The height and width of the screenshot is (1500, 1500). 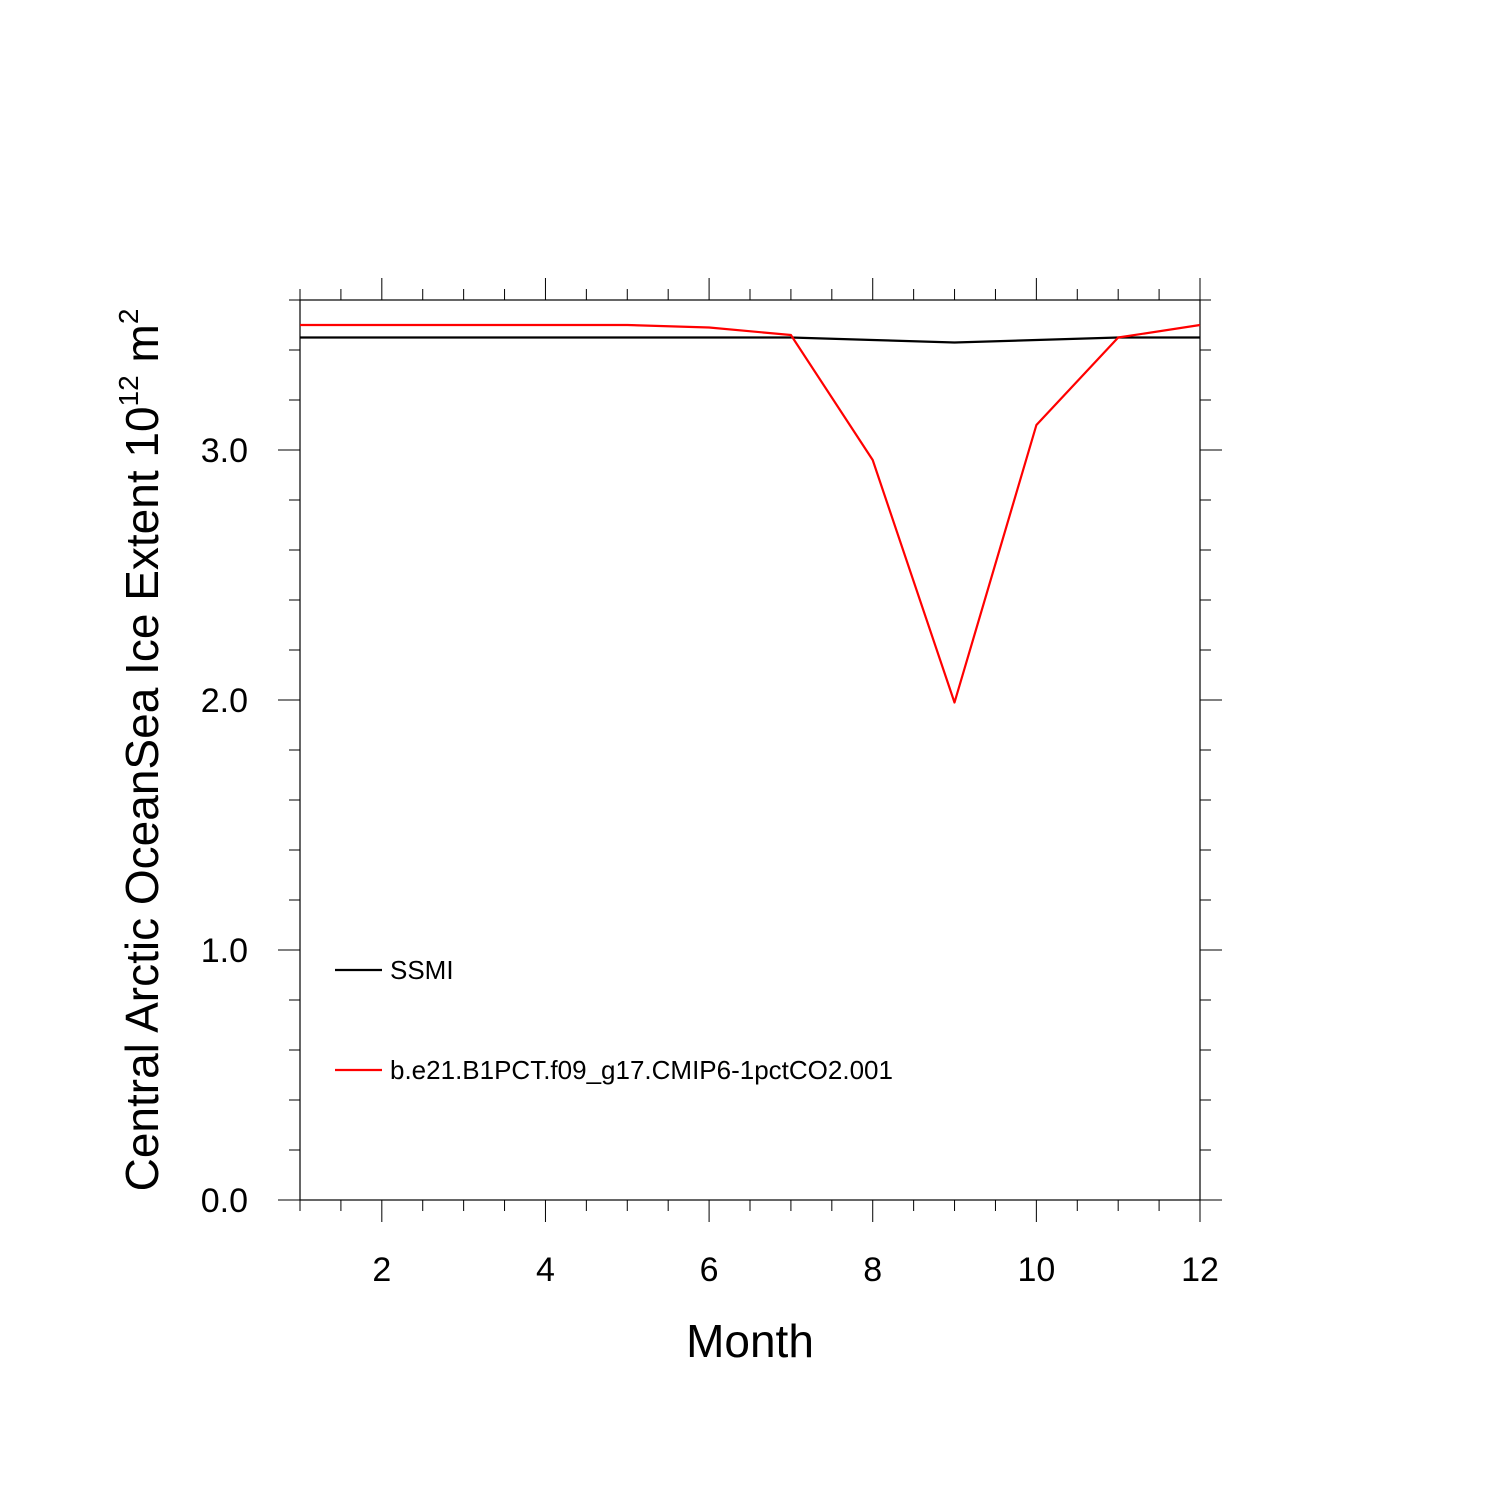 What do you see at coordinates (128, 317) in the screenshot?
I see `y-axis-title-unit-exponent: 2` at bounding box center [128, 317].